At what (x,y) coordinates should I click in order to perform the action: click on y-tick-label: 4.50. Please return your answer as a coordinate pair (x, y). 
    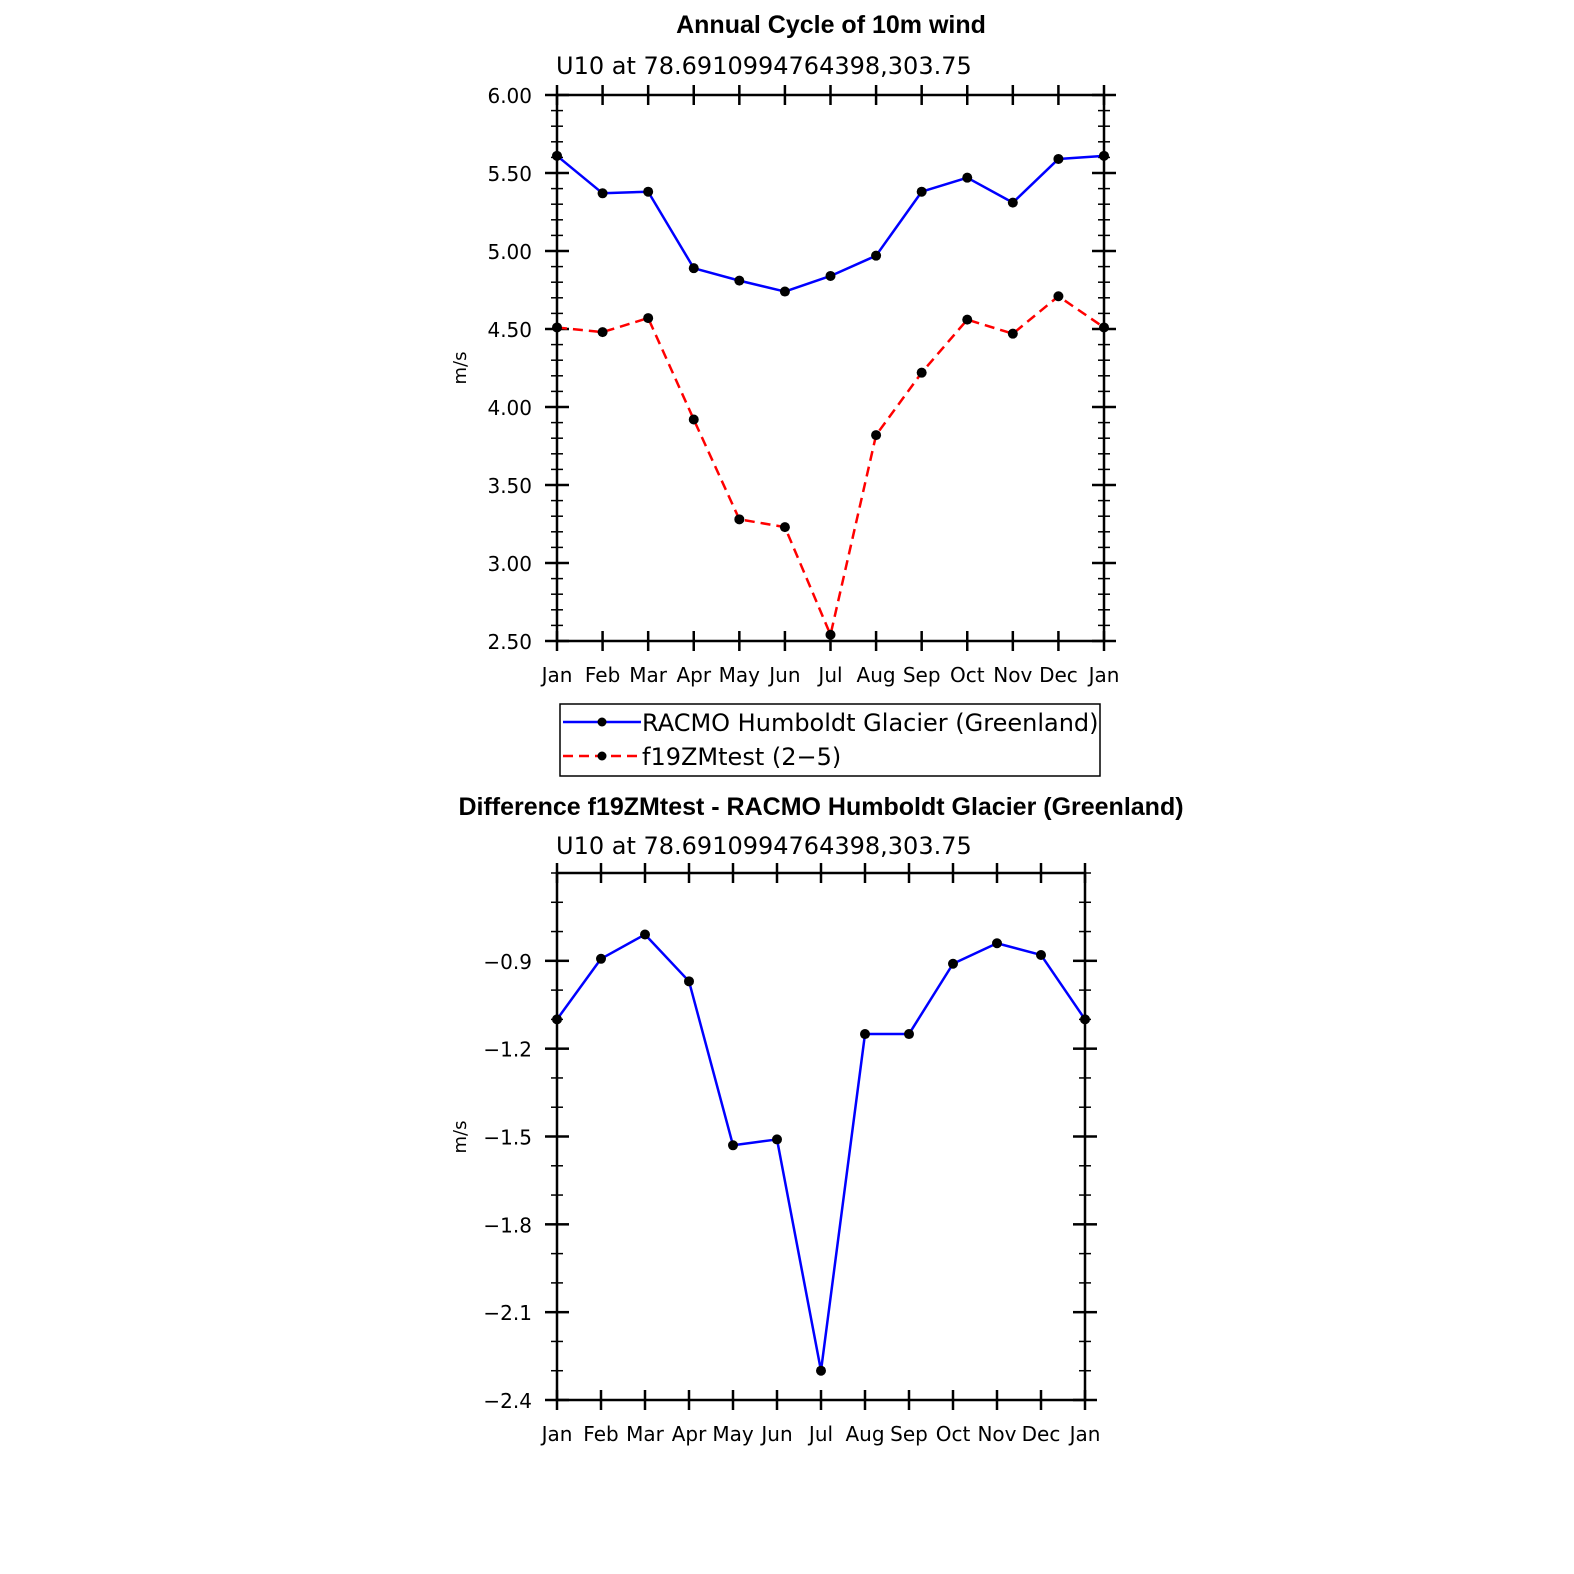
    Looking at the image, I should click on (509, 330).